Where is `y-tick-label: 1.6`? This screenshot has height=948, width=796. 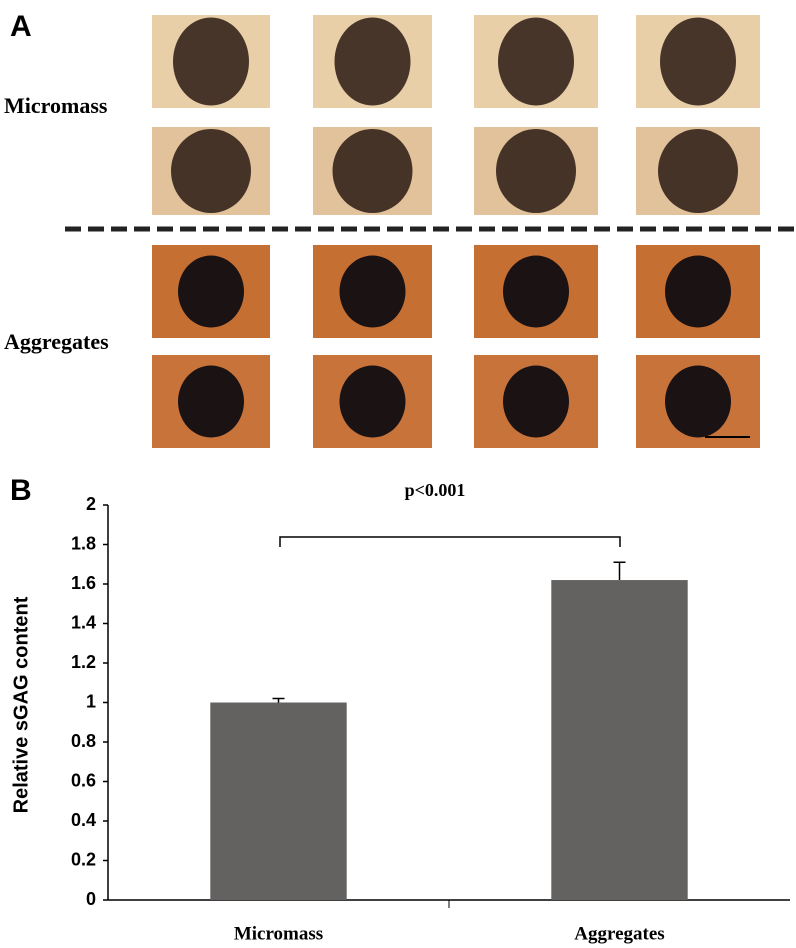
y-tick-label: 1.6 is located at coordinates (83, 583).